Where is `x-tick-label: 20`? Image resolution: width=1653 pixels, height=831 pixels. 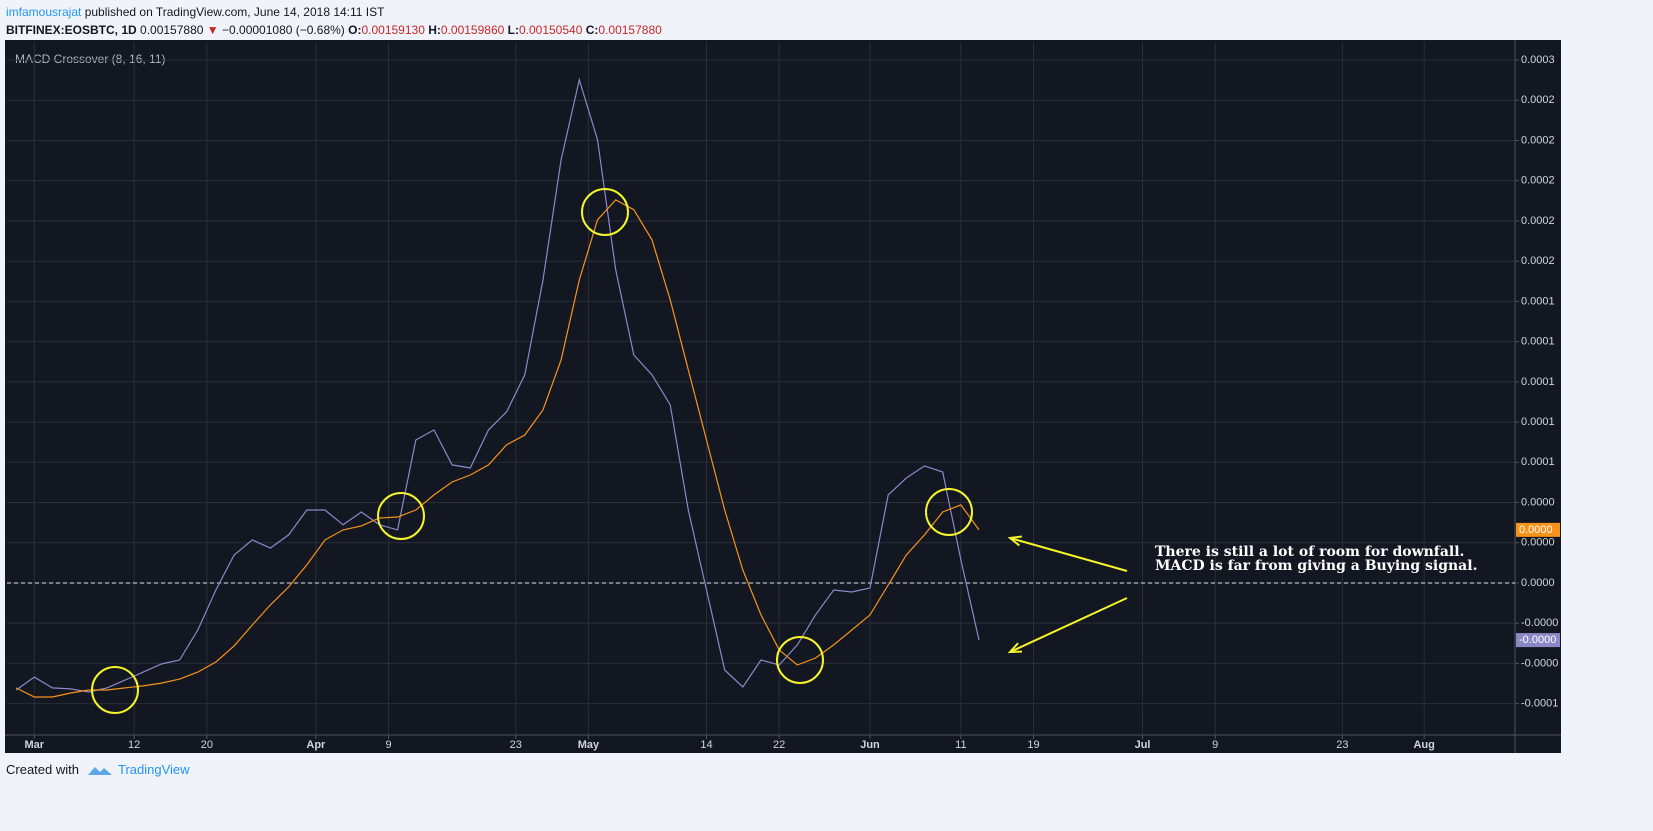 x-tick-label: 20 is located at coordinates (207, 745).